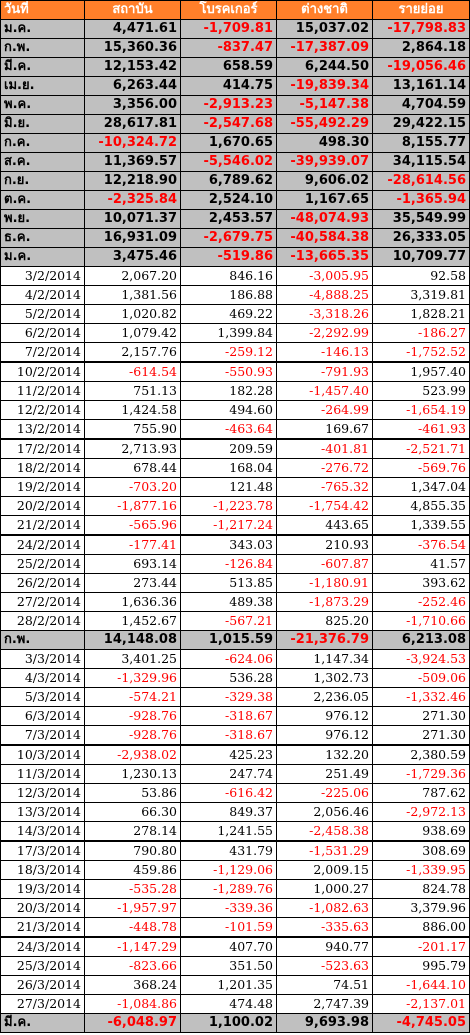  What do you see at coordinates (235, 429) in the screenshot?
I see `table-row: 13/2/2014 755.90 -463.64 169.67 -461.93` at bounding box center [235, 429].